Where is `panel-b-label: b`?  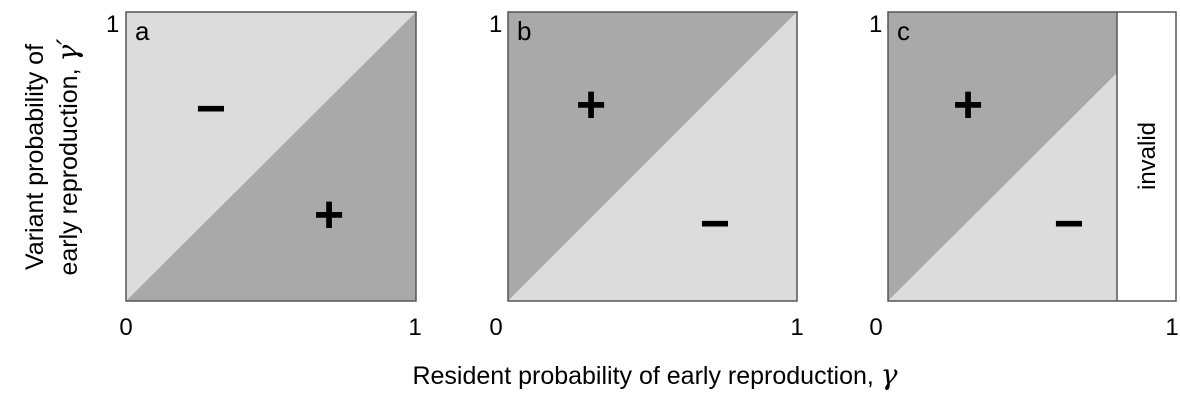 panel-b-label: b is located at coordinates (524, 31).